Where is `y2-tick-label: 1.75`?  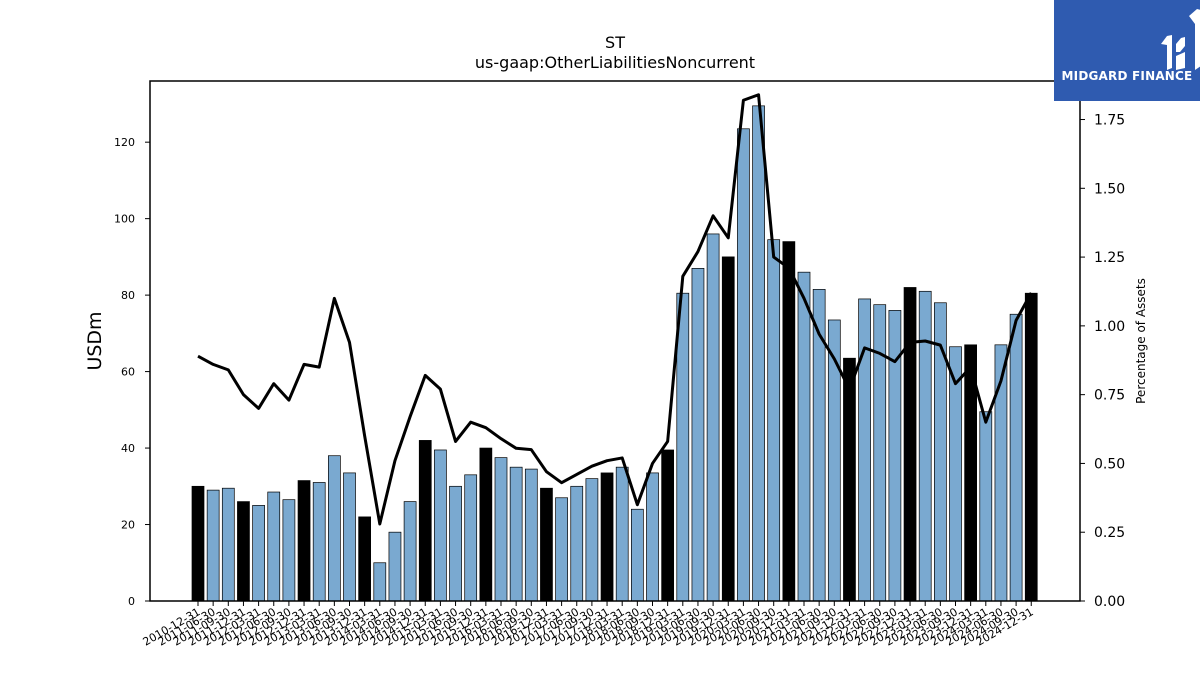 y2-tick-label: 1.75 is located at coordinates (1109, 121).